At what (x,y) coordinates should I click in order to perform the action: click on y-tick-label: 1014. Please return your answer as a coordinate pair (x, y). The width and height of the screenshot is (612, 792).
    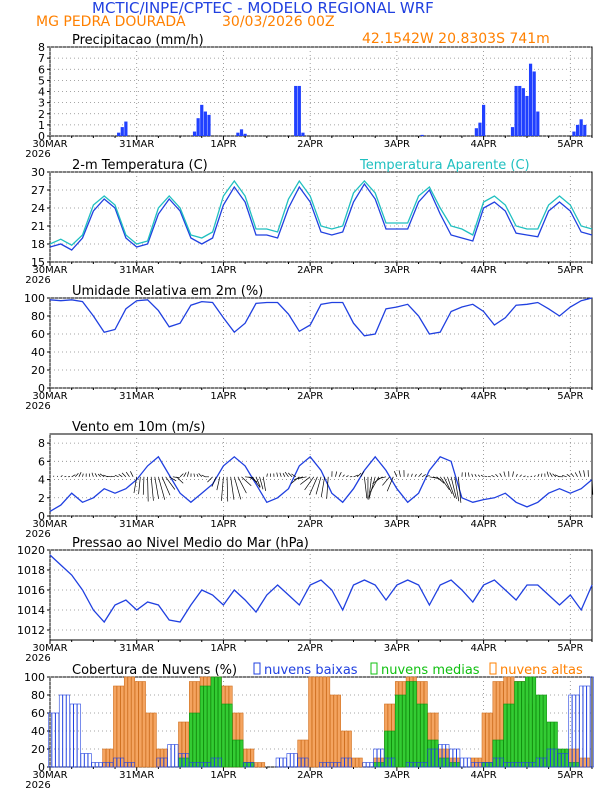
    Looking at the image, I should click on (31, 610).